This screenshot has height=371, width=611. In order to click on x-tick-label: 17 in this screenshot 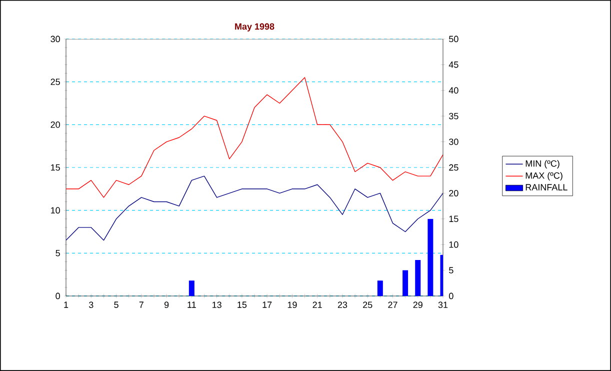, I will do `click(267, 305)`.